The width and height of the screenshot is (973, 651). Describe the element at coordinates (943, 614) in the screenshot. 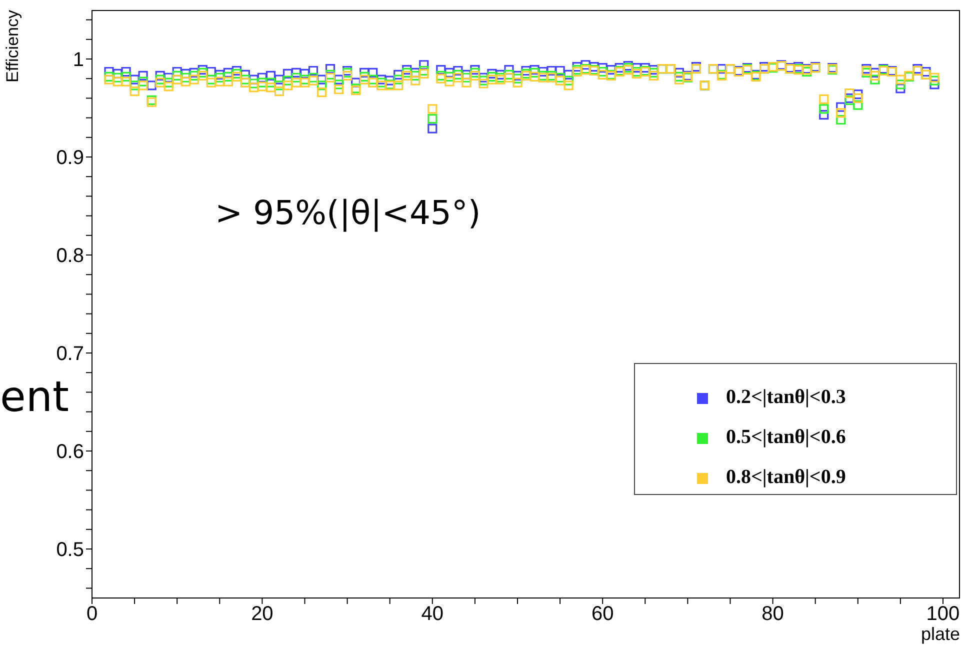

I see `x-tick-label: 100` at that location.